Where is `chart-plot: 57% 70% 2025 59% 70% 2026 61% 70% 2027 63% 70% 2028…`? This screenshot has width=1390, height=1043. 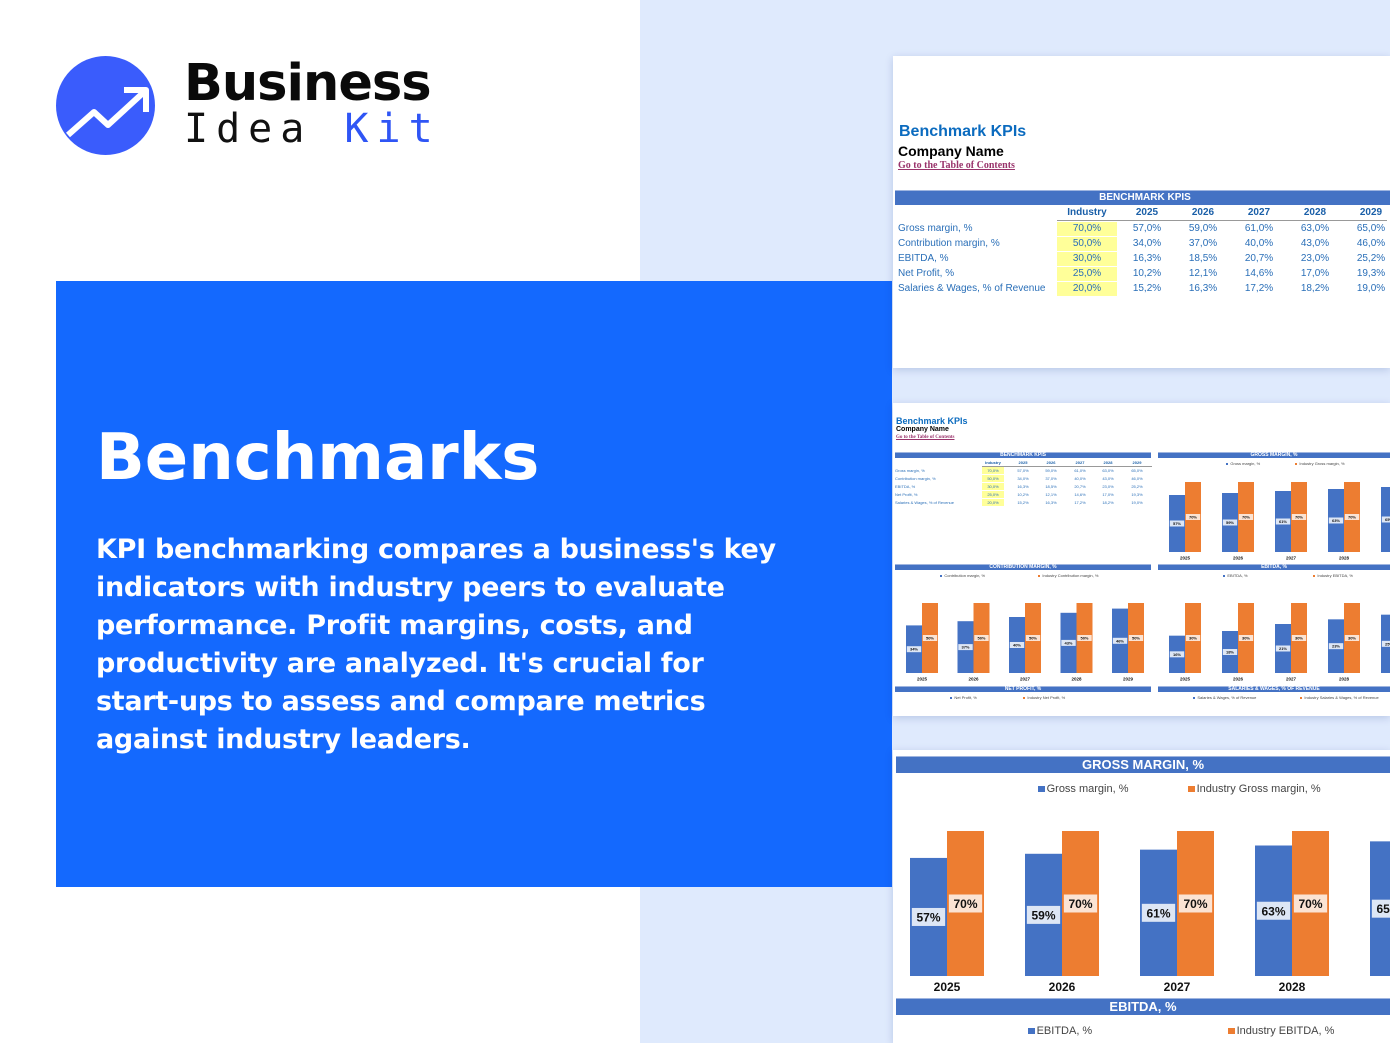
chart-plot: 57% 70% 2025 59% 70% 2026 61% 70% 2027 63% 70% 2028… is located at coordinates (1150, 912).